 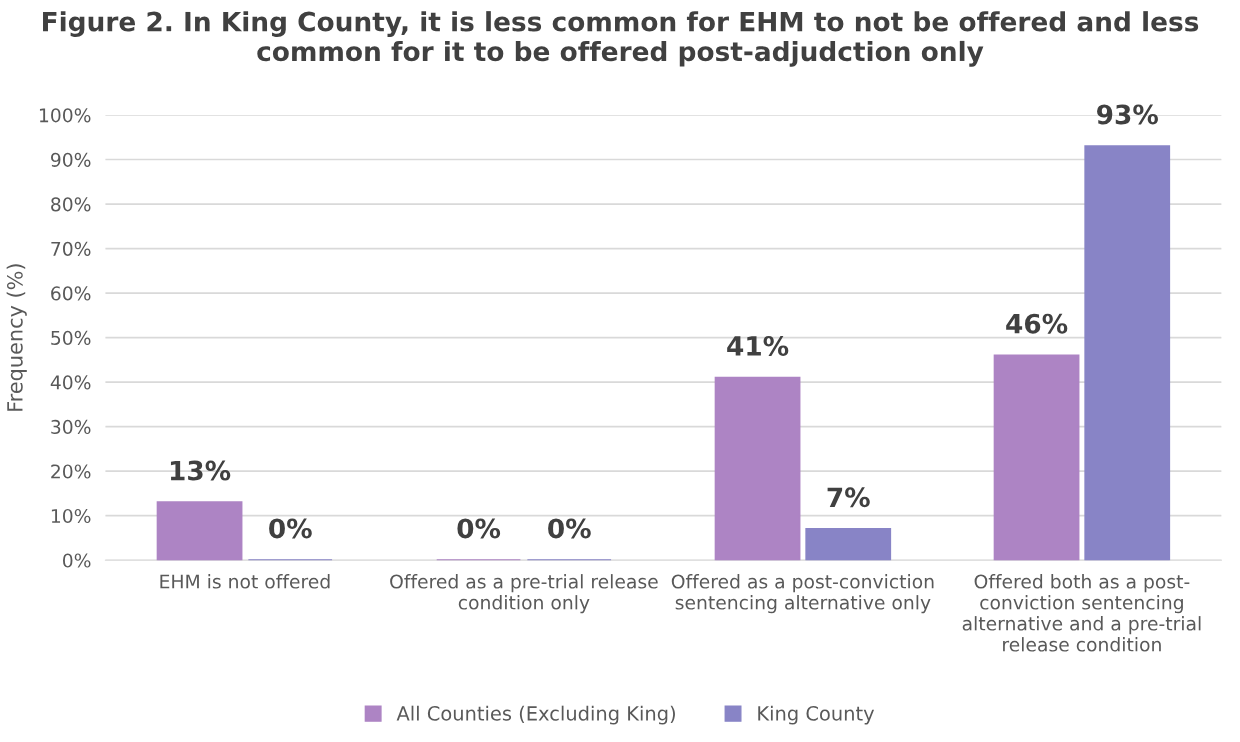 I want to click on y-tick-label: 0%, so click(x=77, y=560).